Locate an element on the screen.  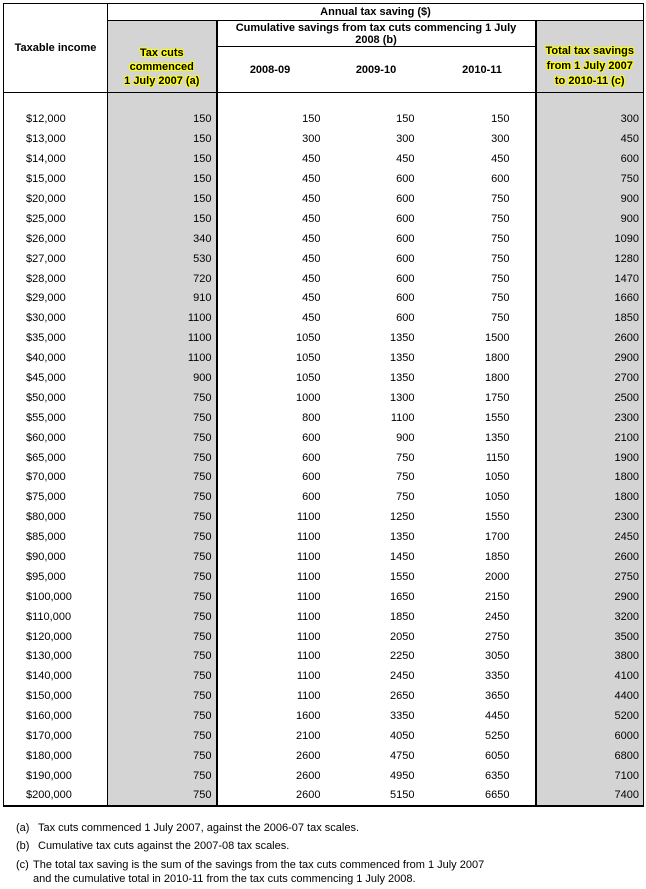
total-savings-cell: 1660 is located at coordinates (589, 298).